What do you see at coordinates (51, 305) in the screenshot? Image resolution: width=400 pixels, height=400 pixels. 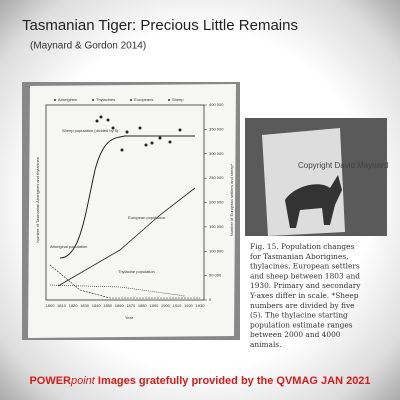 I see `x-tick-label: 1800` at bounding box center [51, 305].